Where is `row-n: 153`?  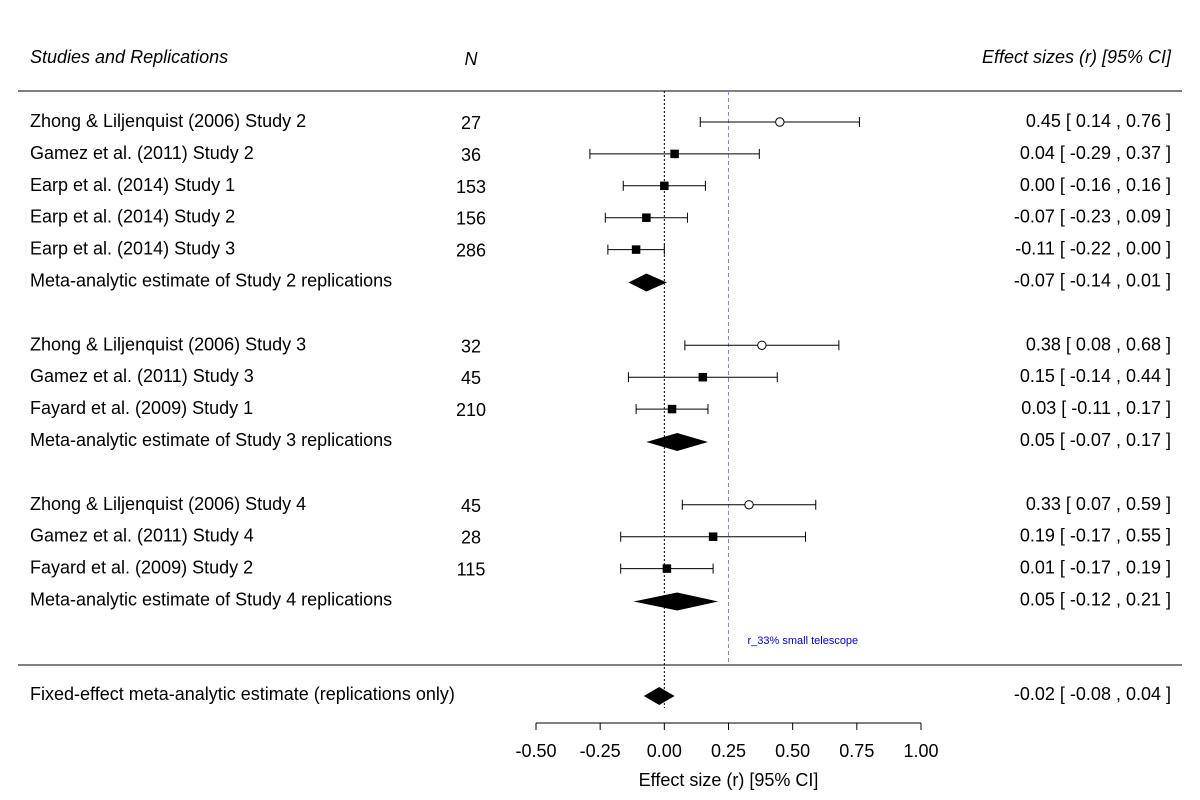
row-n: 153 is located at coordinates (471, 187).